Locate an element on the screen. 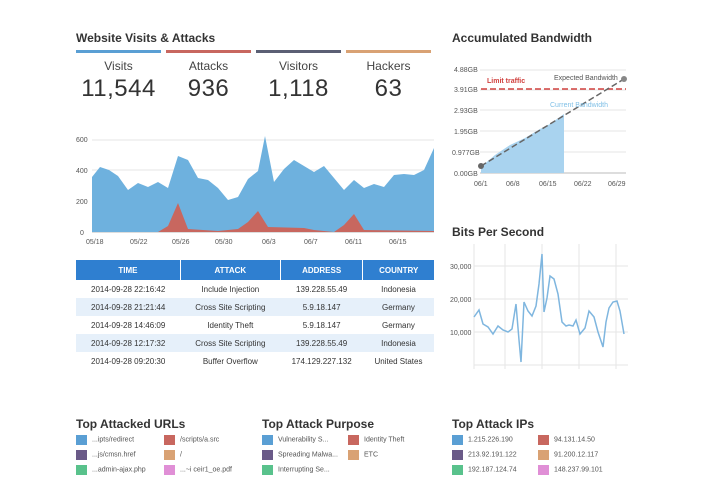 The width and height of the screenshot is (720, 493). col-time: TIME is located at coordinates (128, 270).